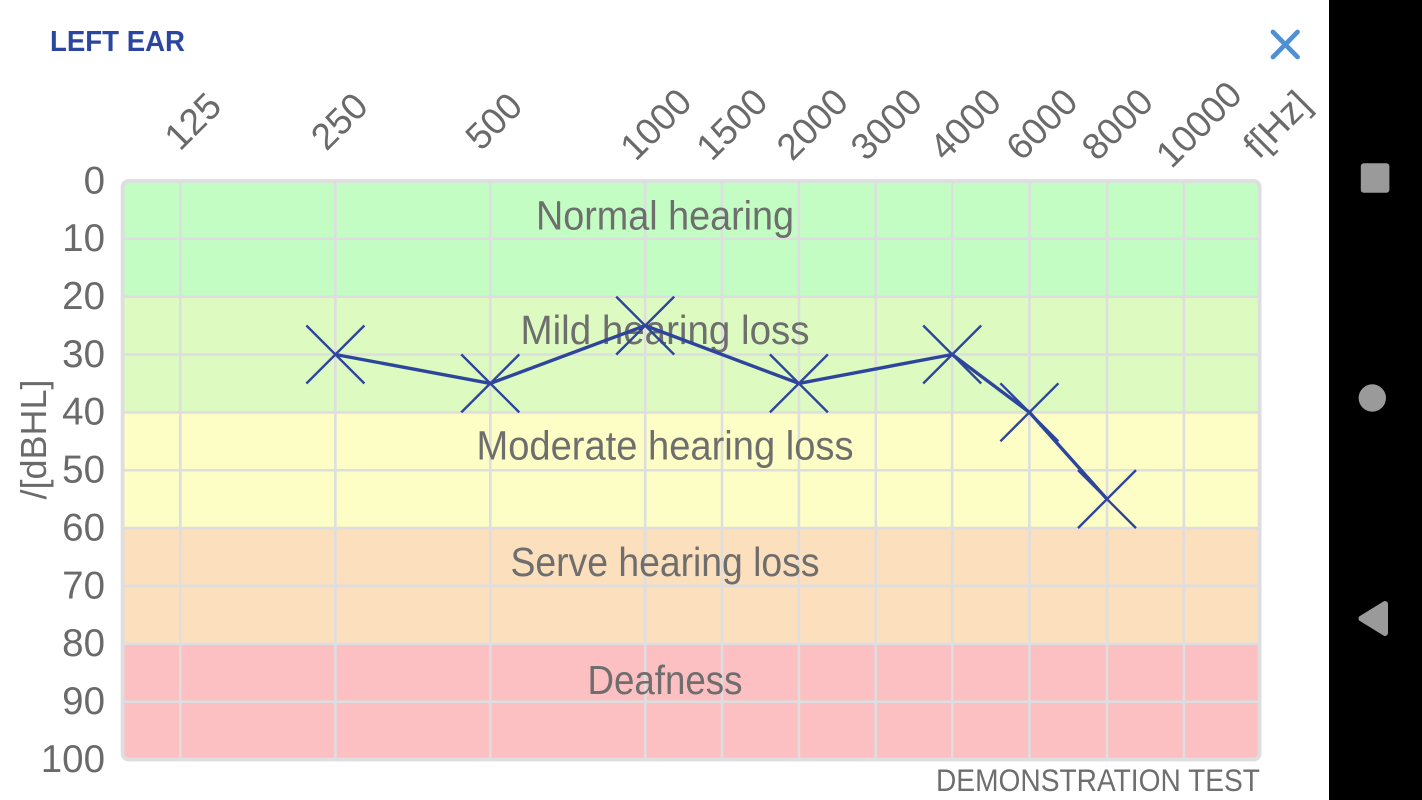 This screenshot has height=800, width=1422. I want to click on svg-text: 250, so click(339, 121).